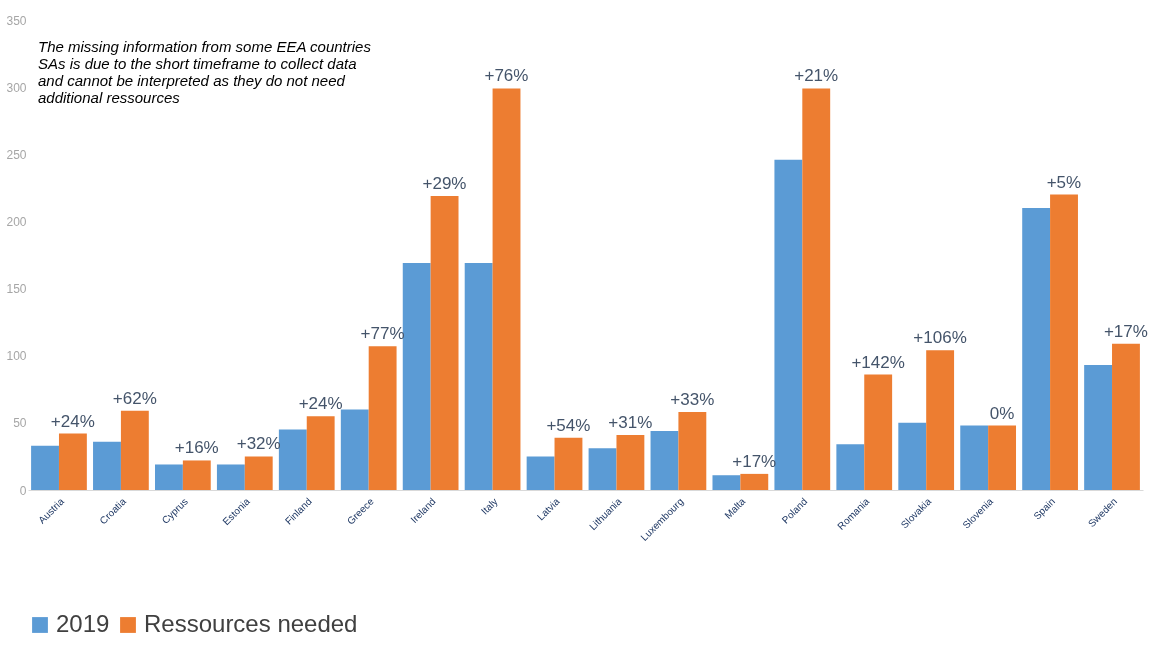 This screenshot has height=661, width=1174. Describe the element at coordinates (83, 623) in the screenshot. I see `legend-label: 2019` at that location.